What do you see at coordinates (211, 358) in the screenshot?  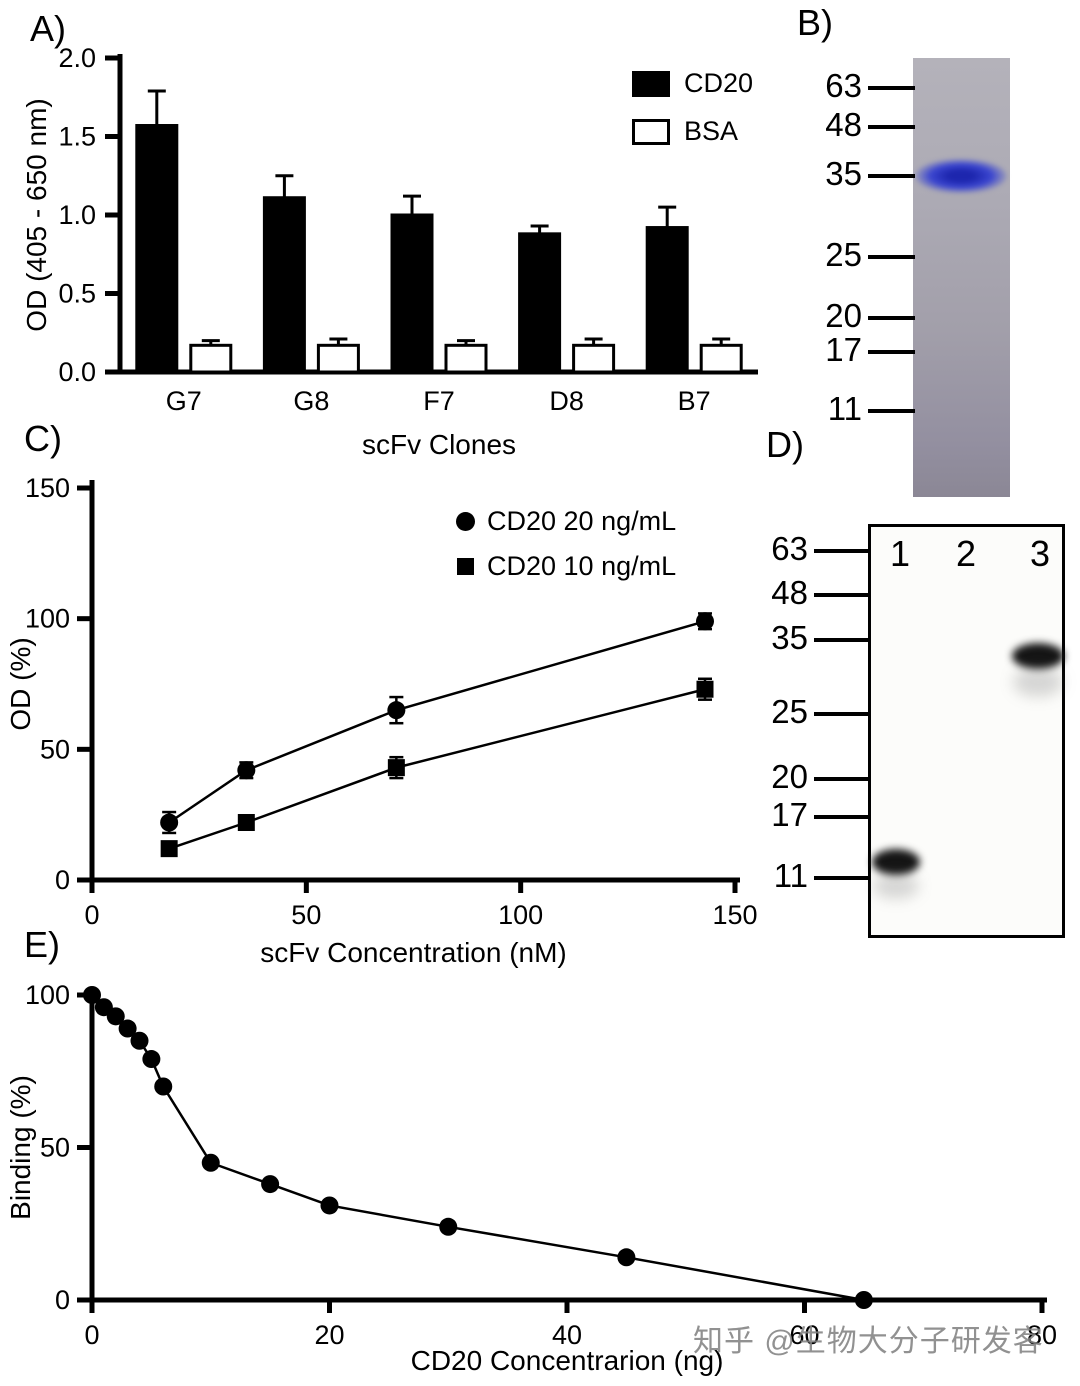 I see `bar-BSA-G7` at bounding box center [211, 358].